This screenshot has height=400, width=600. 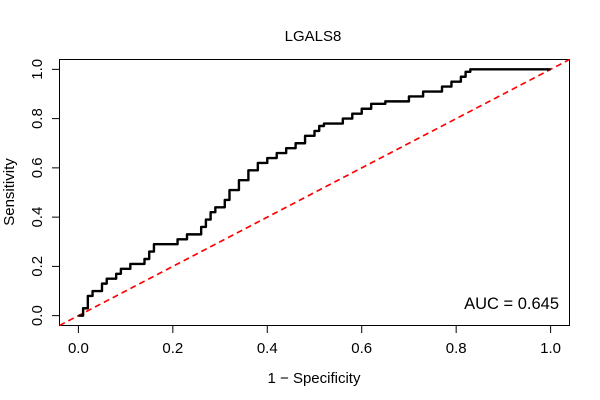 I want to click on x-axis: 0.0 0.2 0.4 0.6 0.8 1.0, so click(x=314, y=341).